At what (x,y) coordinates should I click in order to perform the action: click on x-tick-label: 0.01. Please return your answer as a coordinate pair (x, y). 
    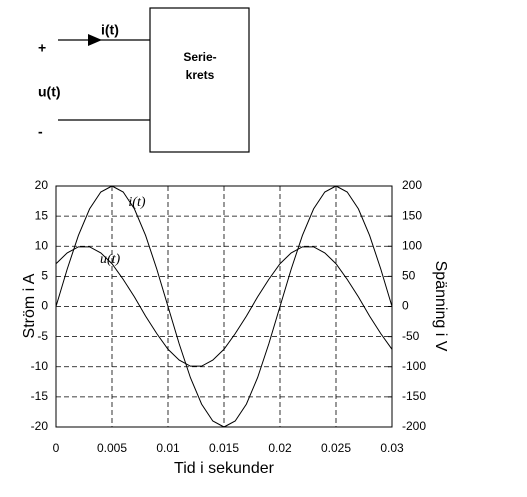
    Looking at the image, I should click on (168, 448).